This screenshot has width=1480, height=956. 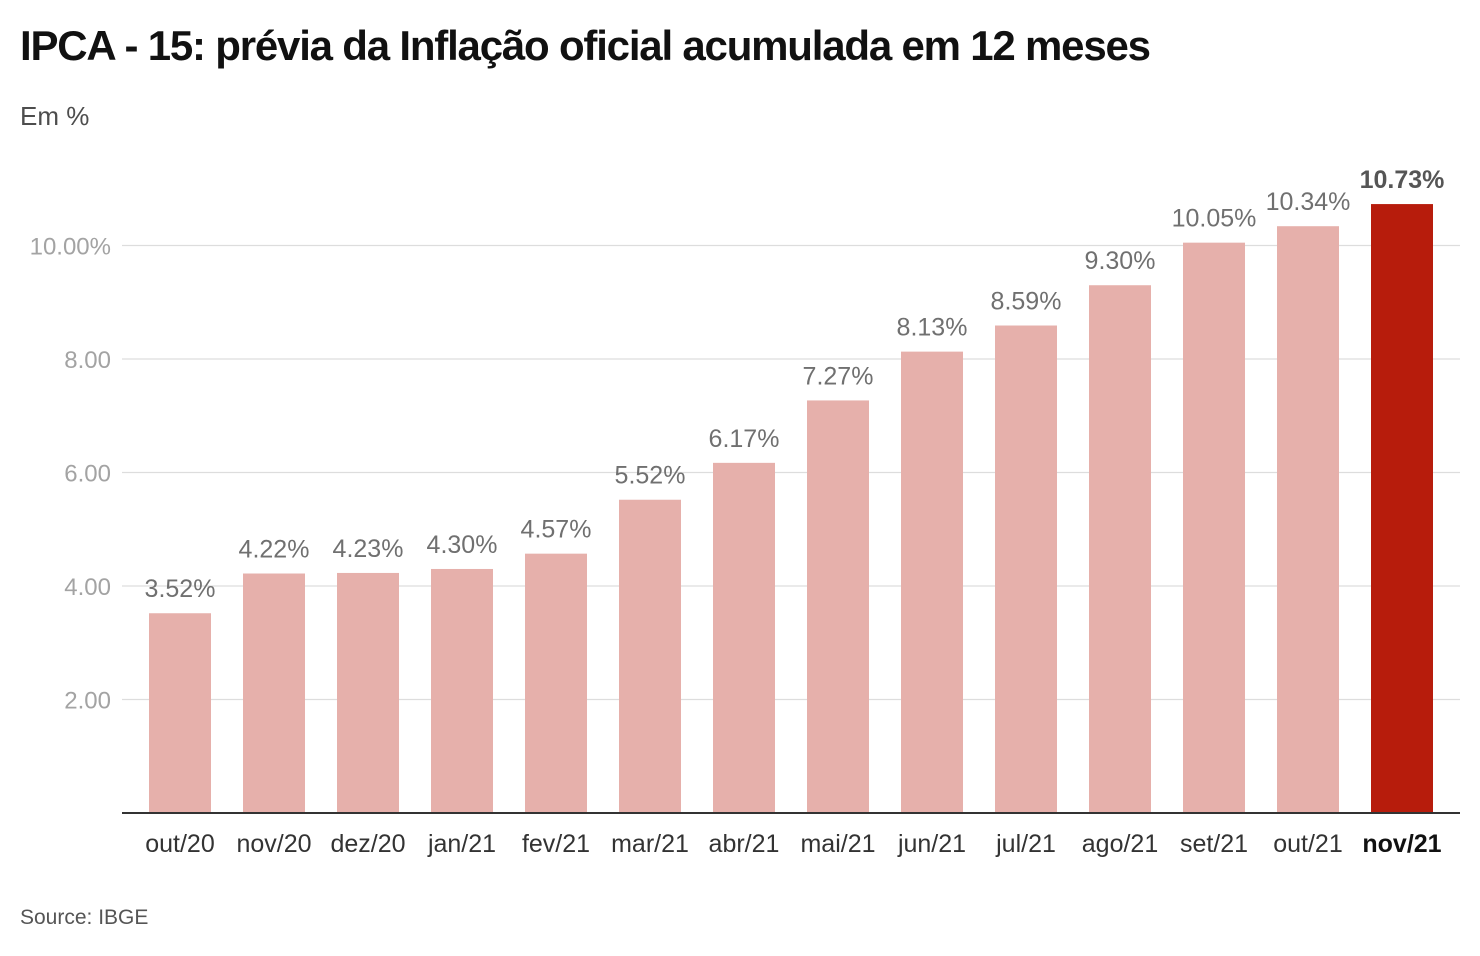 What do you see at coordinates (838, 376) in the screenshot?
I see `data-label: 7.27%` at bounding box center [838, 376].